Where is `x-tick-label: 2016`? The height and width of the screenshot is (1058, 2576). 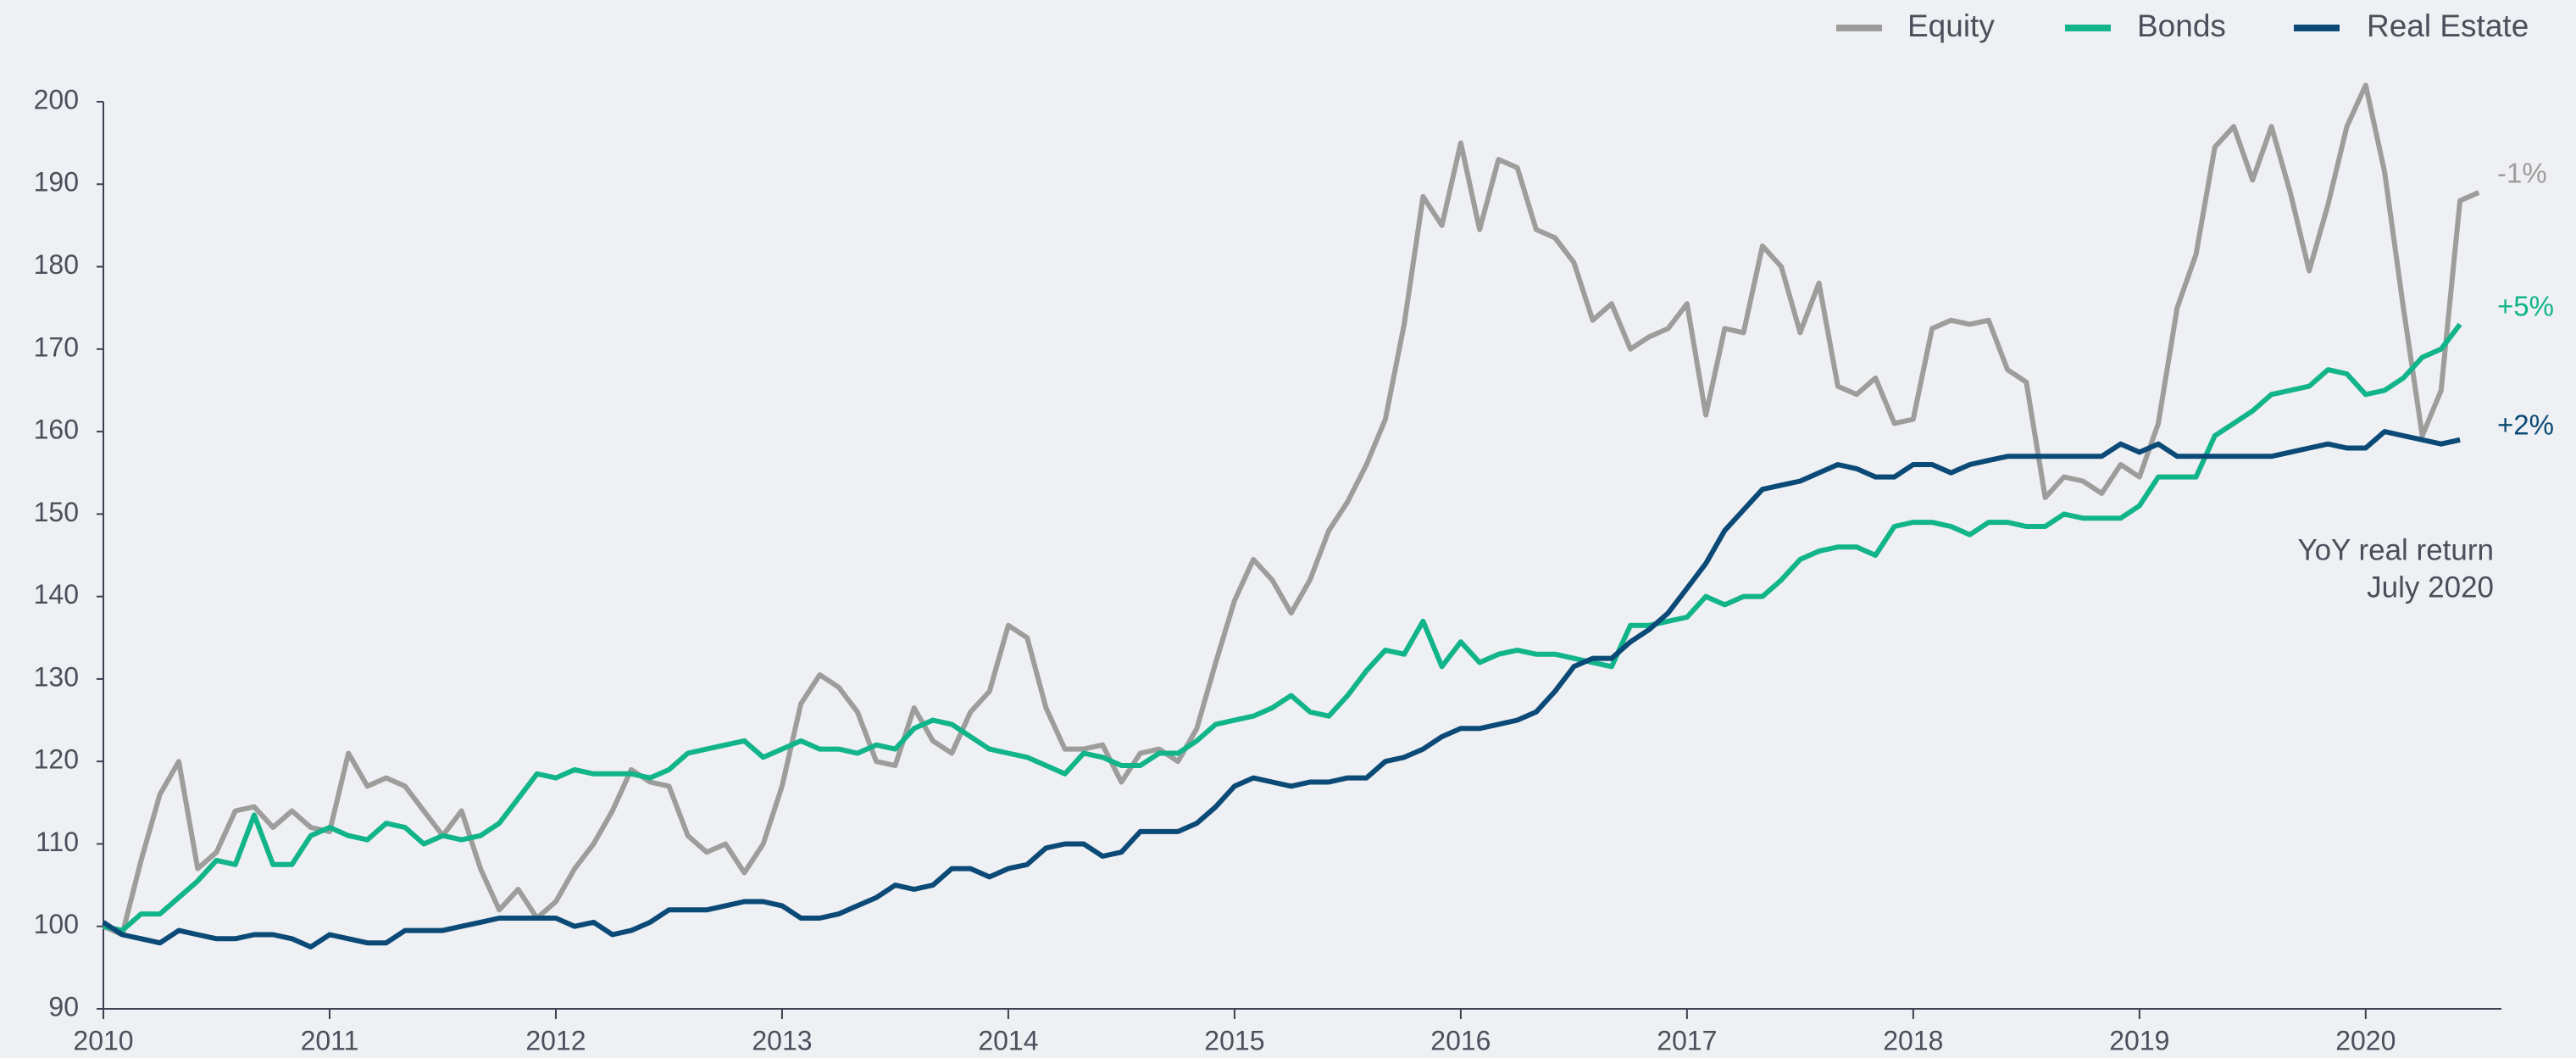
x-tick-label: 2016 is located at coordinates (1460, 1040).